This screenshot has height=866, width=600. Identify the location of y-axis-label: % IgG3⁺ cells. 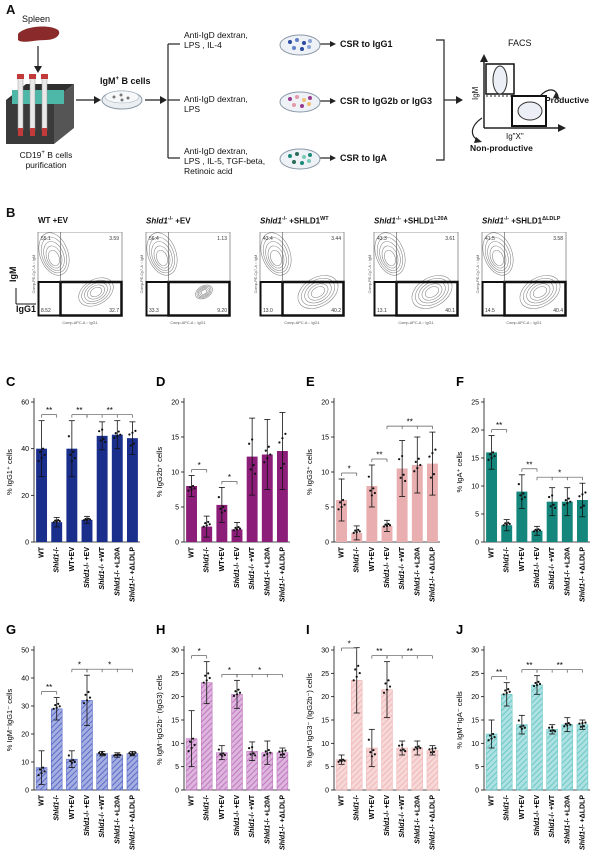
(309, 472).